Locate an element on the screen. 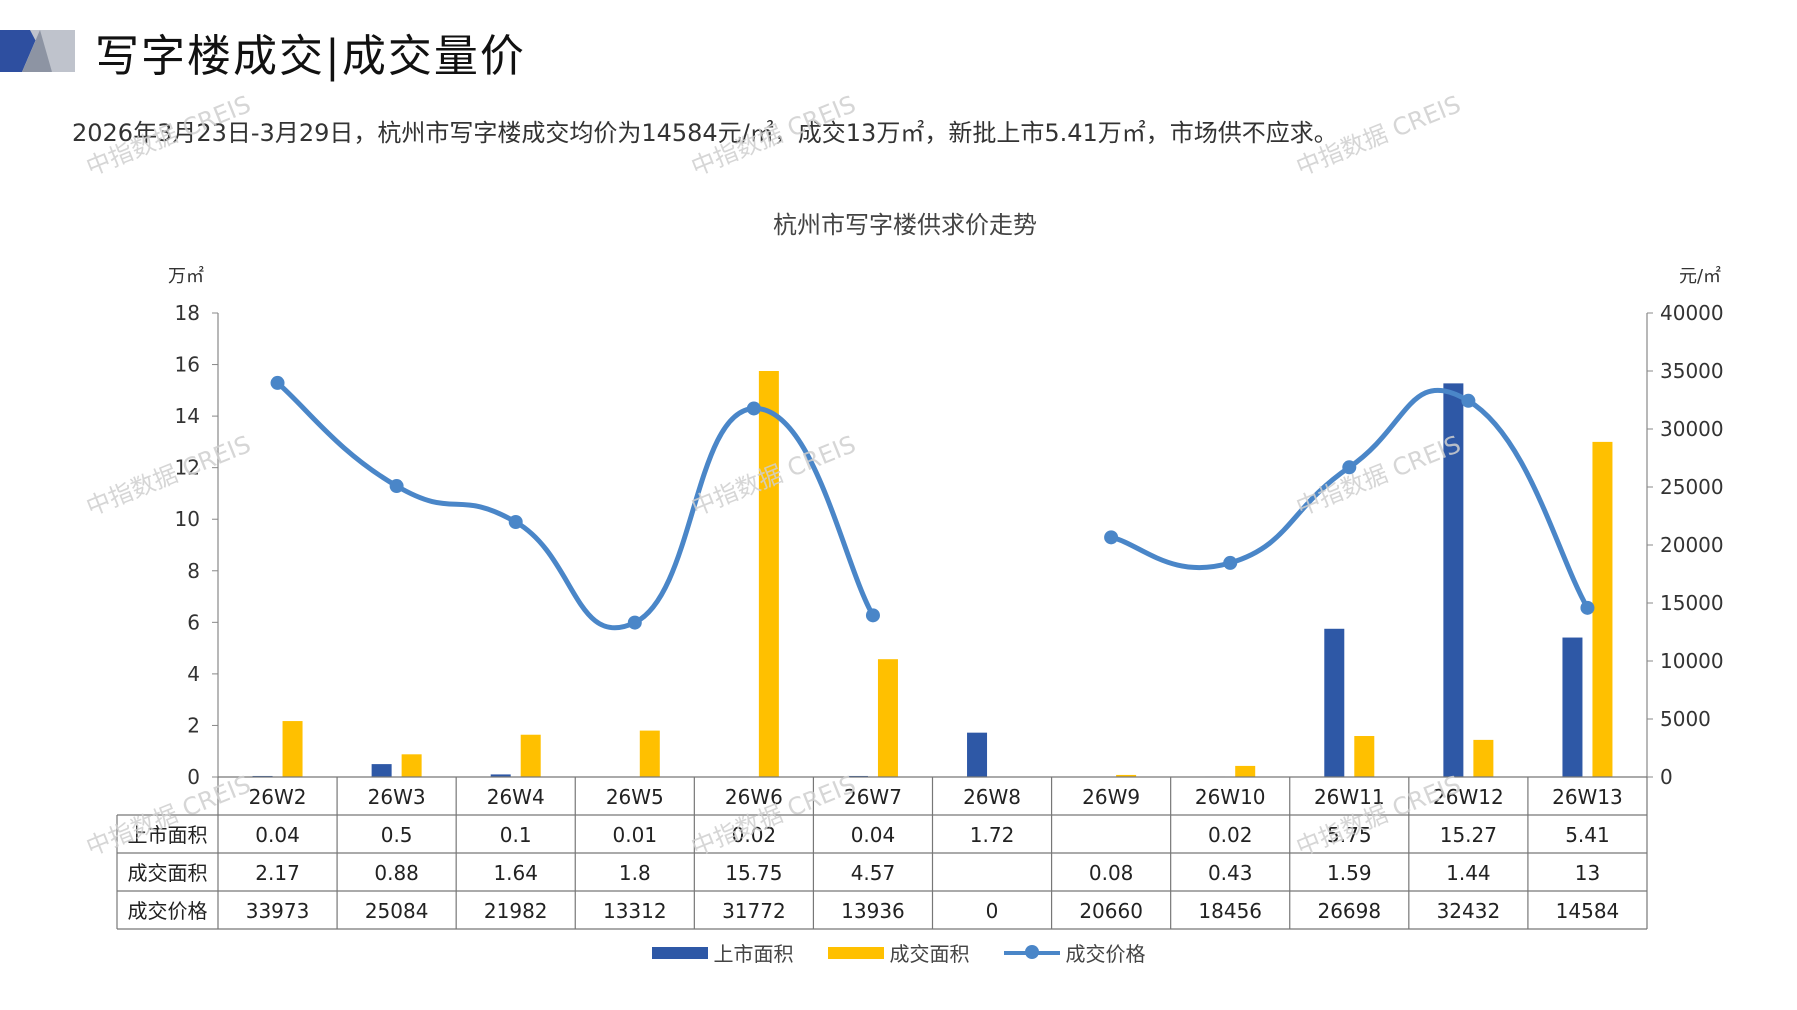 The height and width of the screenshot is (1010, 1797). data-label: 1.44 is located at coordinates (1468, 873).